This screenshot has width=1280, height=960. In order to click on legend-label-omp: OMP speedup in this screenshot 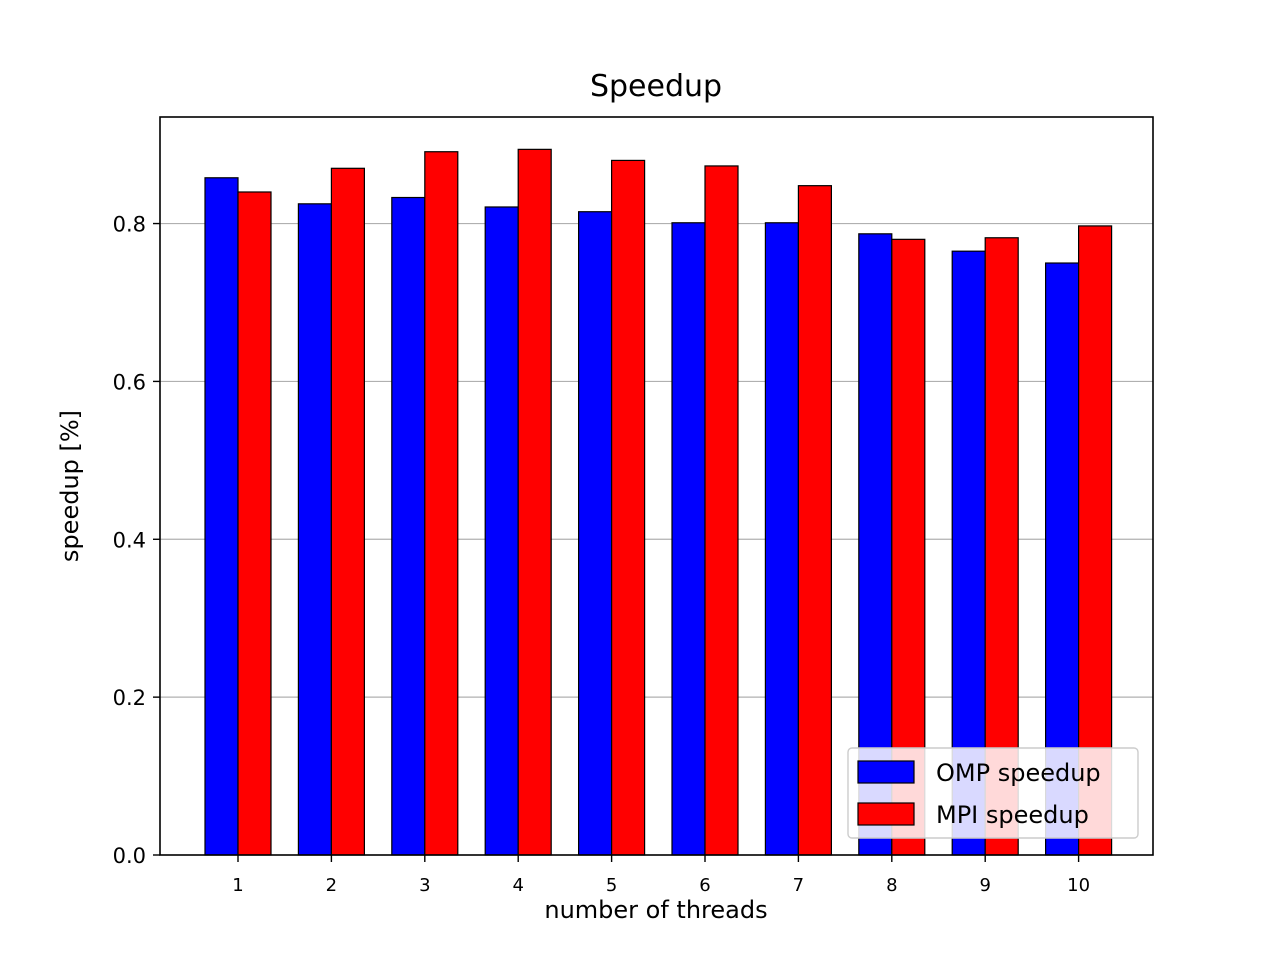, I will do `click(1018, 773)`.